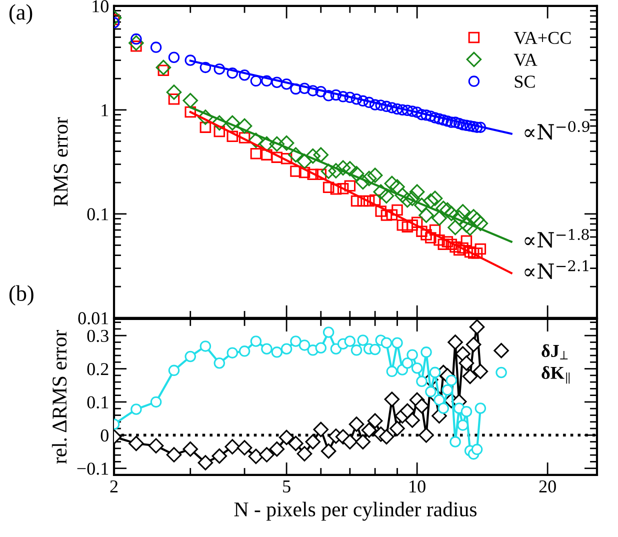 The width and height of the screenshot is (618, 537). I want to click on y-tick-label: 0.2, so click(97, 369).